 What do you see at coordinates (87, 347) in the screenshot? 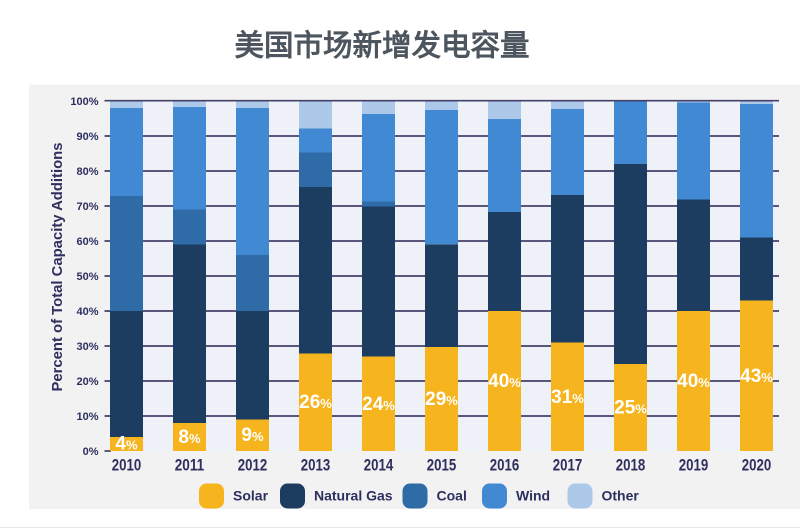
I see `svg-text: 30%` at bounding box center [87, 347].